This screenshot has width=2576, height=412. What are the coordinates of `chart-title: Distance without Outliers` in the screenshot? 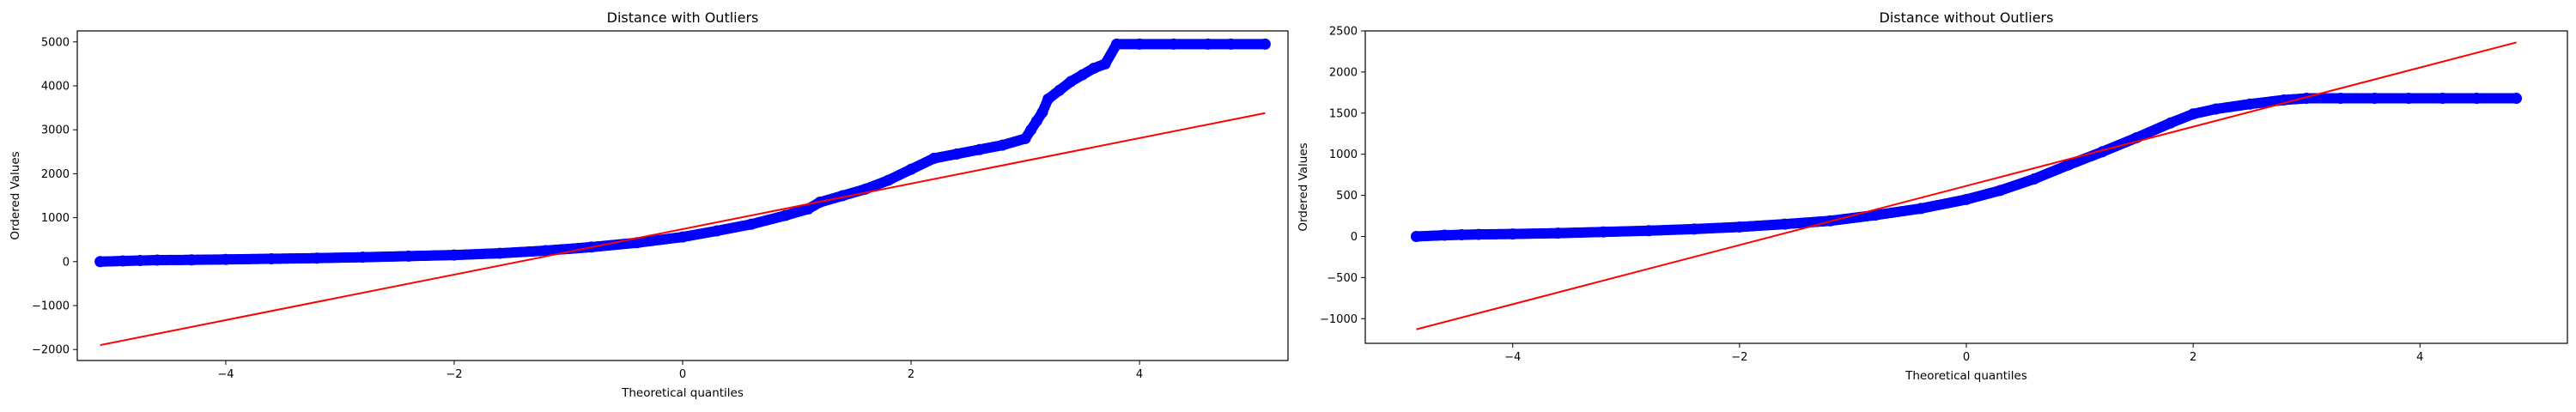 It's located at (1967, 17).